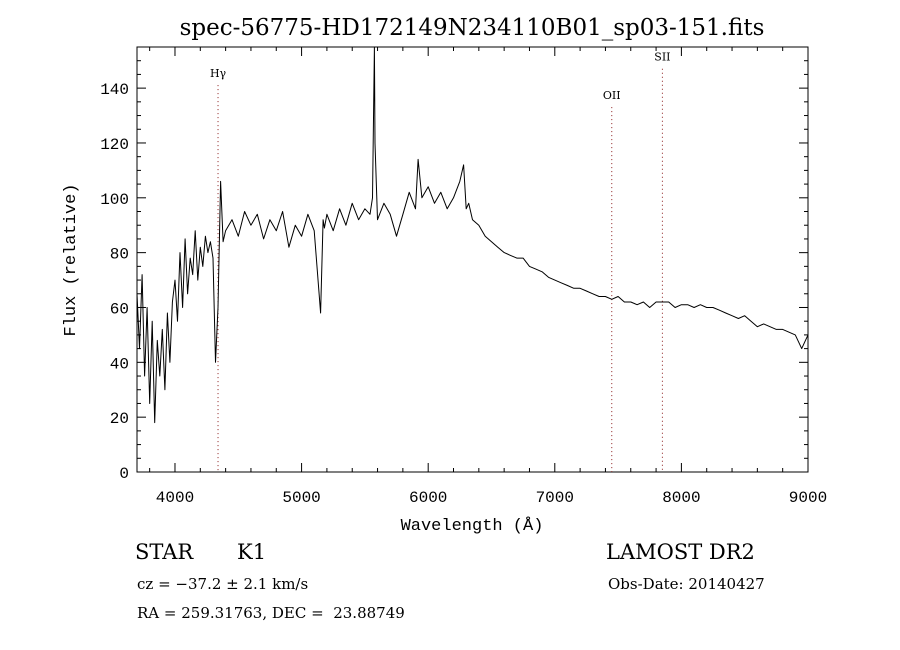  Describe the element at coordinates (555, 498) in the screenshot. I see `x-tick-label-3: 7000` at that location.